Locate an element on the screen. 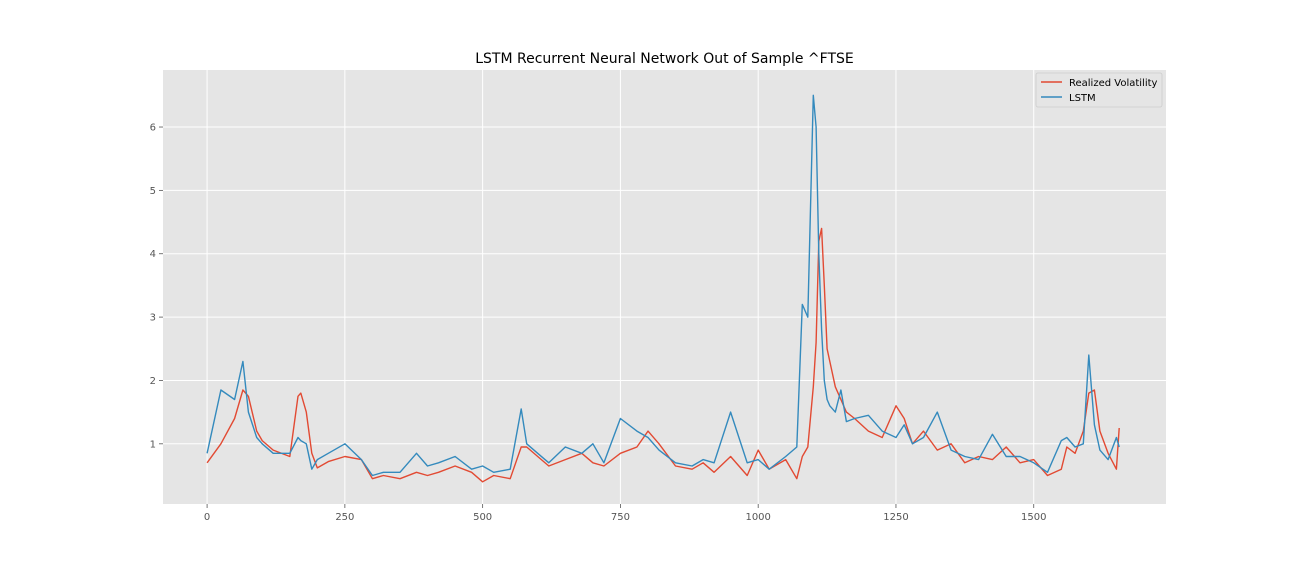  y-tick-label: 5 is located at coordinates (153, 191).